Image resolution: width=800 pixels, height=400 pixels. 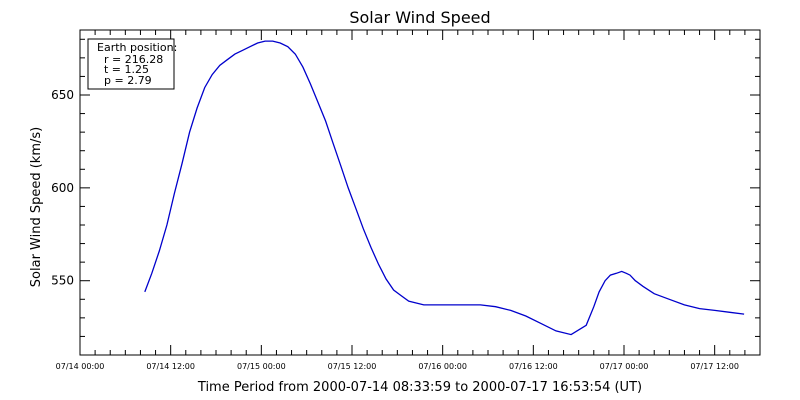 I want to click on chart-title: Solar Wind Speed, so click(x=419, y=17).